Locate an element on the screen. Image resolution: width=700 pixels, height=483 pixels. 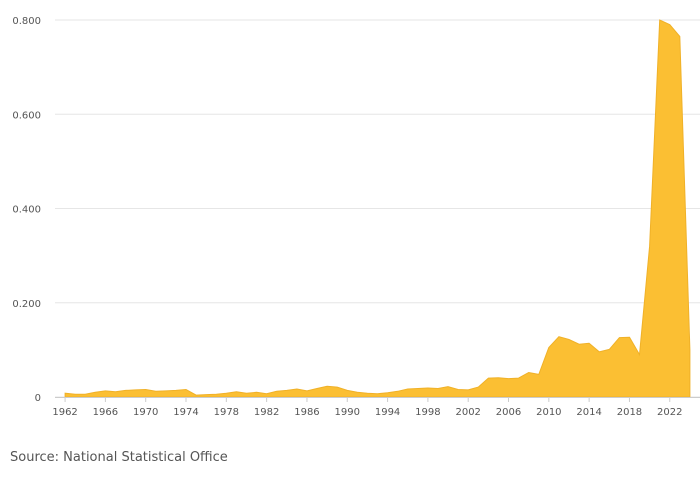
y-axis: 0 0.200 0.400 0.600 0.800 is located at coordinates (26, 210).